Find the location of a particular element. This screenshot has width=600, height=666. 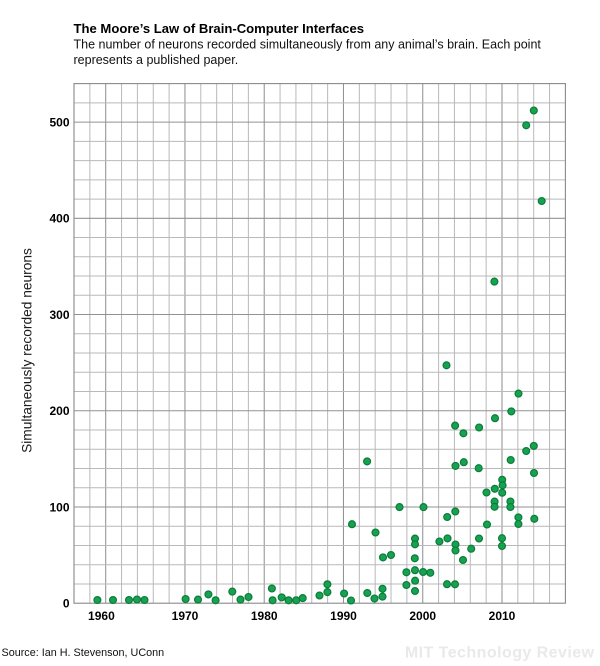

svg-text: 1980 is located at coordinates (264, 616).